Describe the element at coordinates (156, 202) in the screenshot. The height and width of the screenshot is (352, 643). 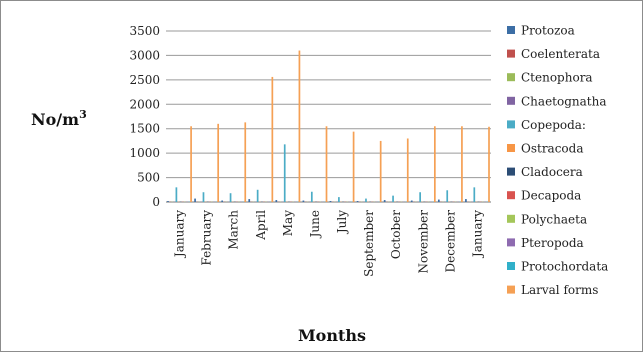
I see `y-tick-label: 0` at that location.